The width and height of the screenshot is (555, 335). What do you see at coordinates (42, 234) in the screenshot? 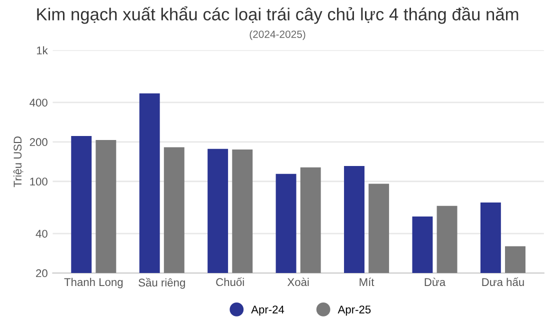
I see `y-tick-label: 40` at bounding box center [42, 234].